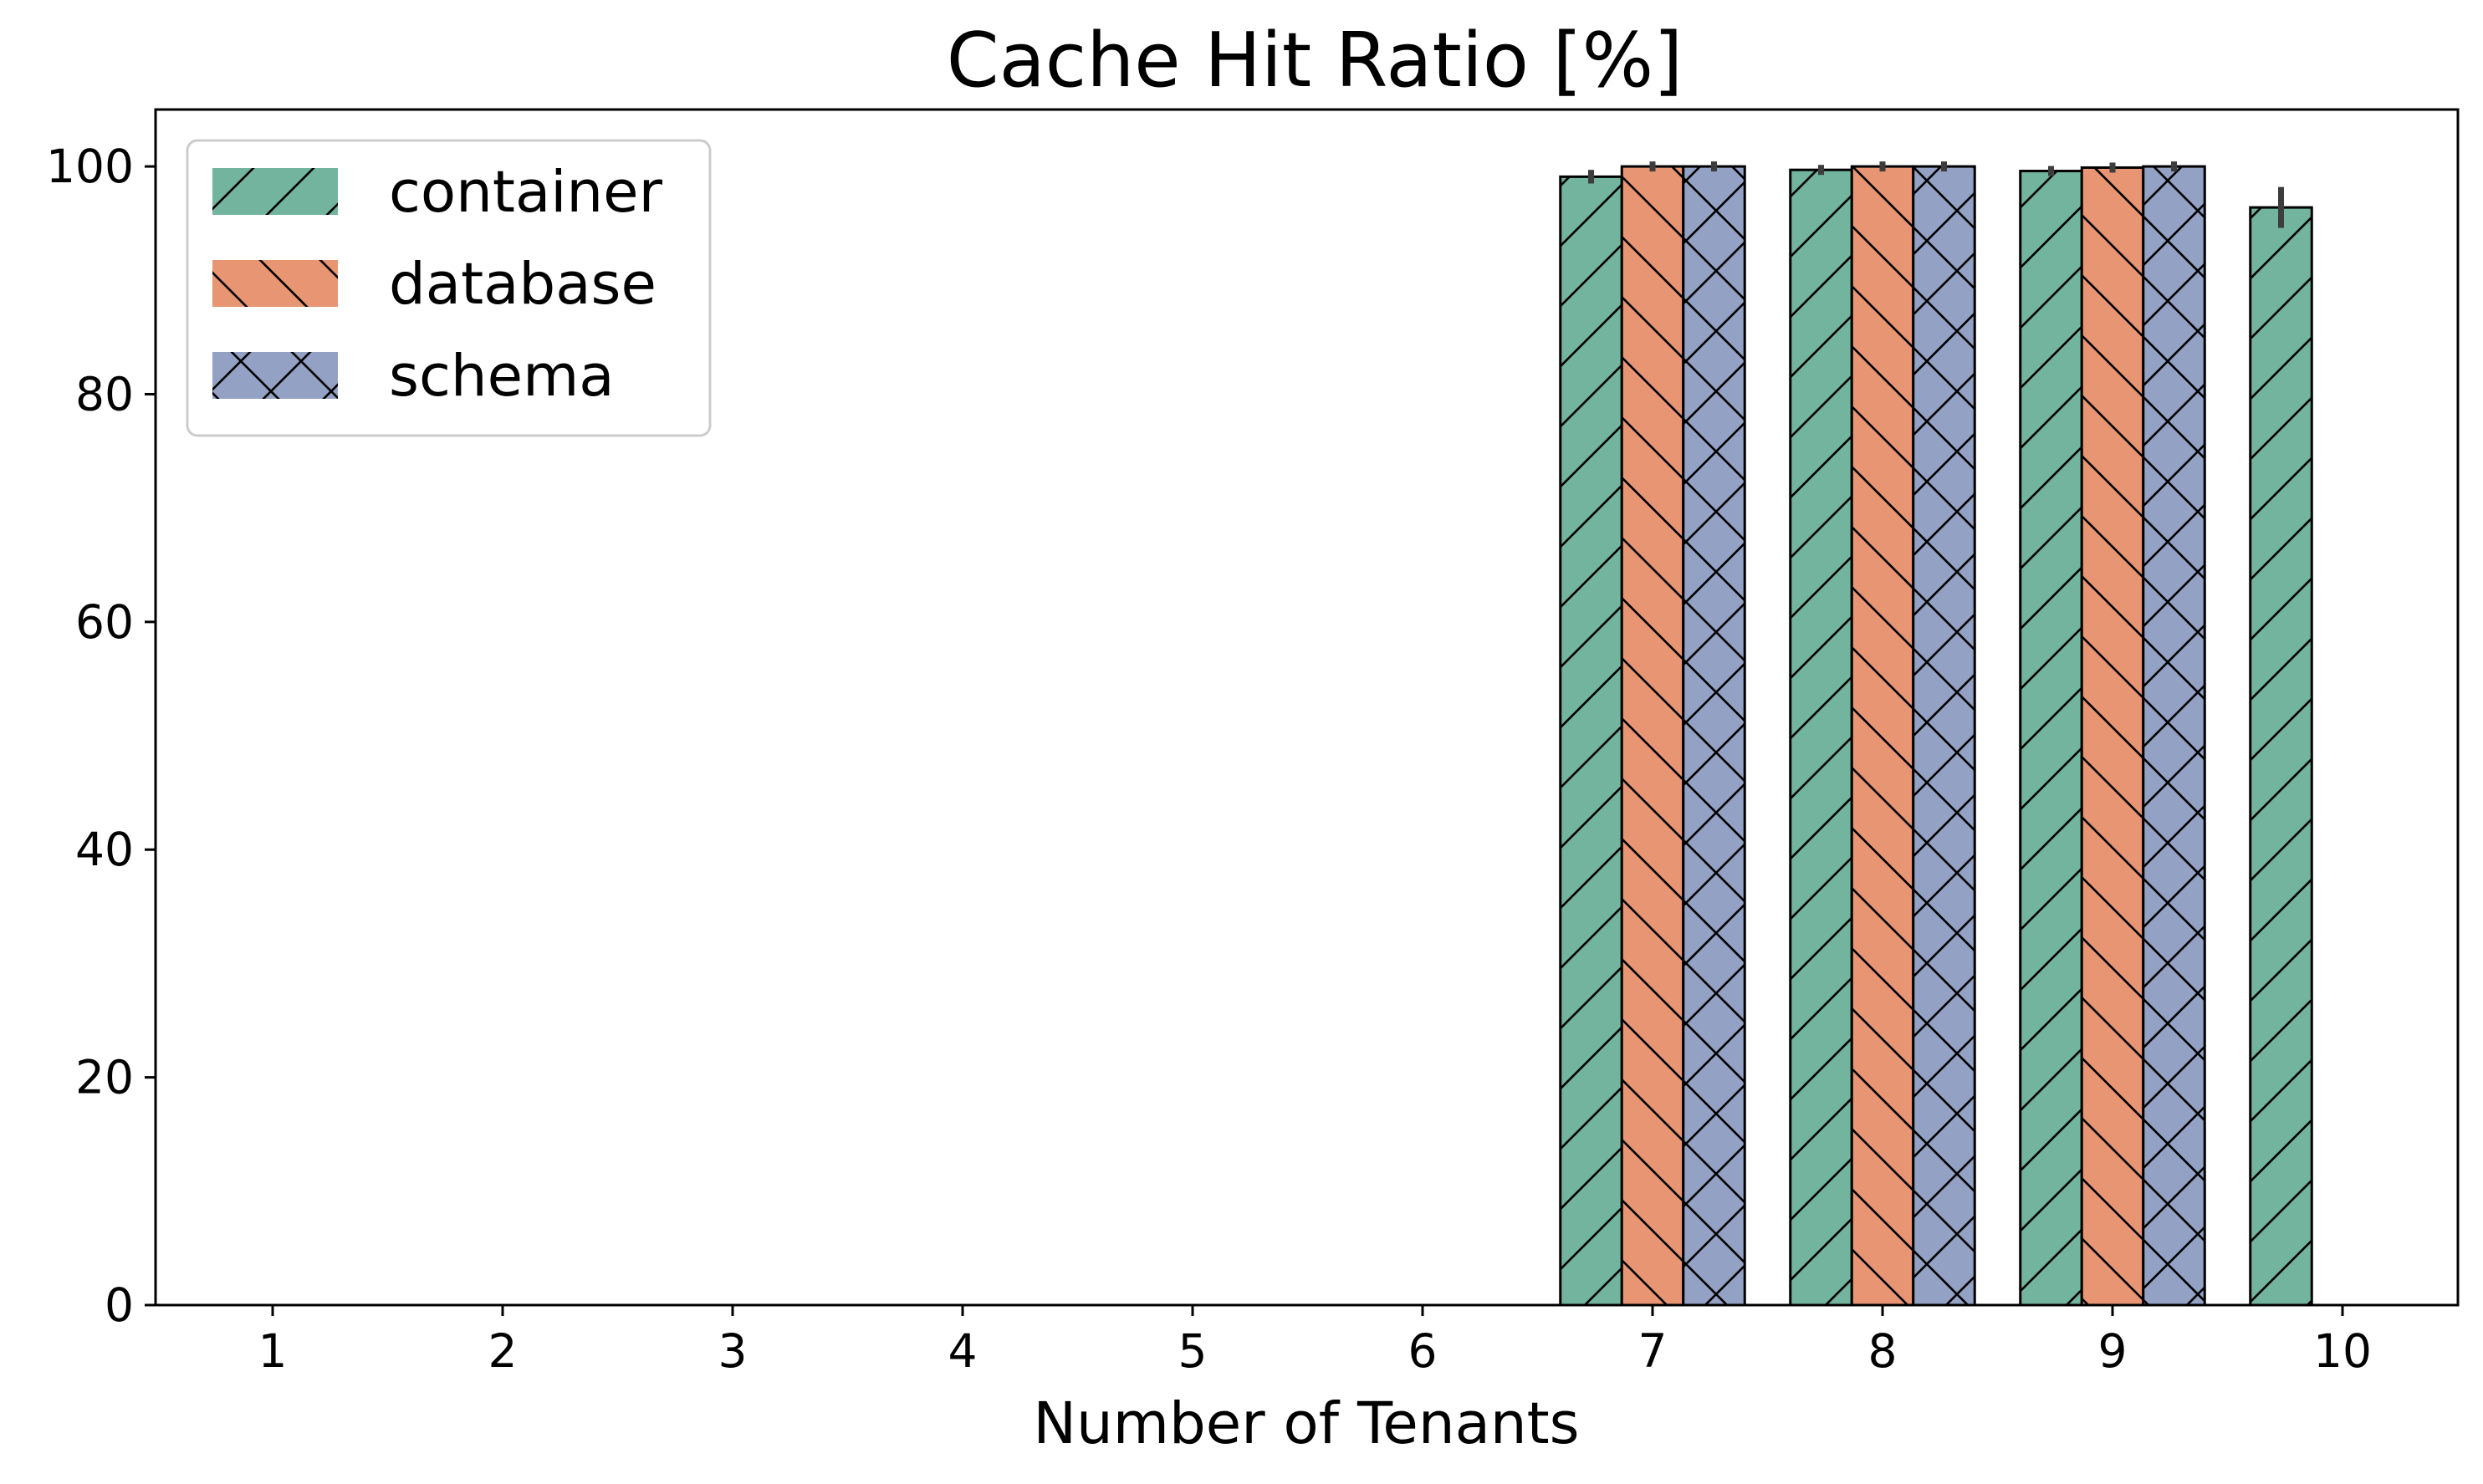 Image resolution: width=2483 pixels, height=1484 pixels. What do you see at coordinates (502, 376) in the screenshot?
I see `legend-label: schema` at bounding box center [502, 376].